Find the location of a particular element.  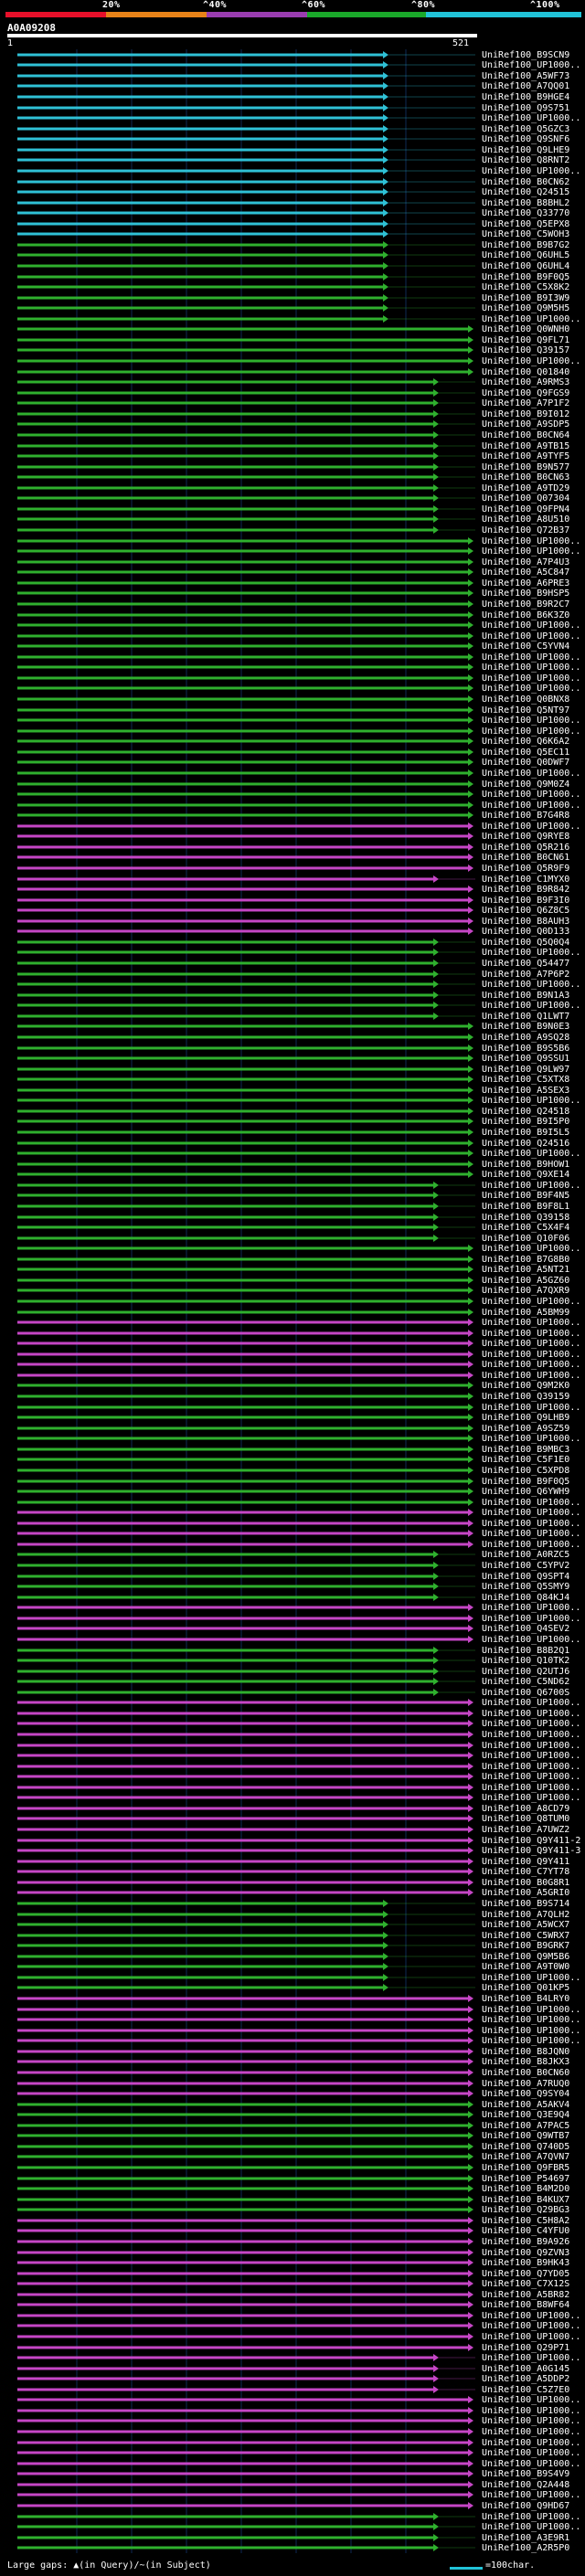

hit-row: UniRef100_A8U510 is located at coordinates (293, 519).